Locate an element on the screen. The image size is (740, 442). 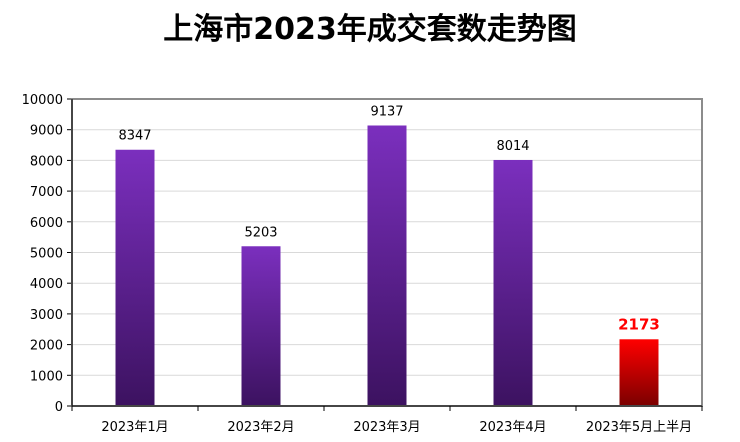
x-tick-label: 2023年1月 is located at coordinates (134, 427).